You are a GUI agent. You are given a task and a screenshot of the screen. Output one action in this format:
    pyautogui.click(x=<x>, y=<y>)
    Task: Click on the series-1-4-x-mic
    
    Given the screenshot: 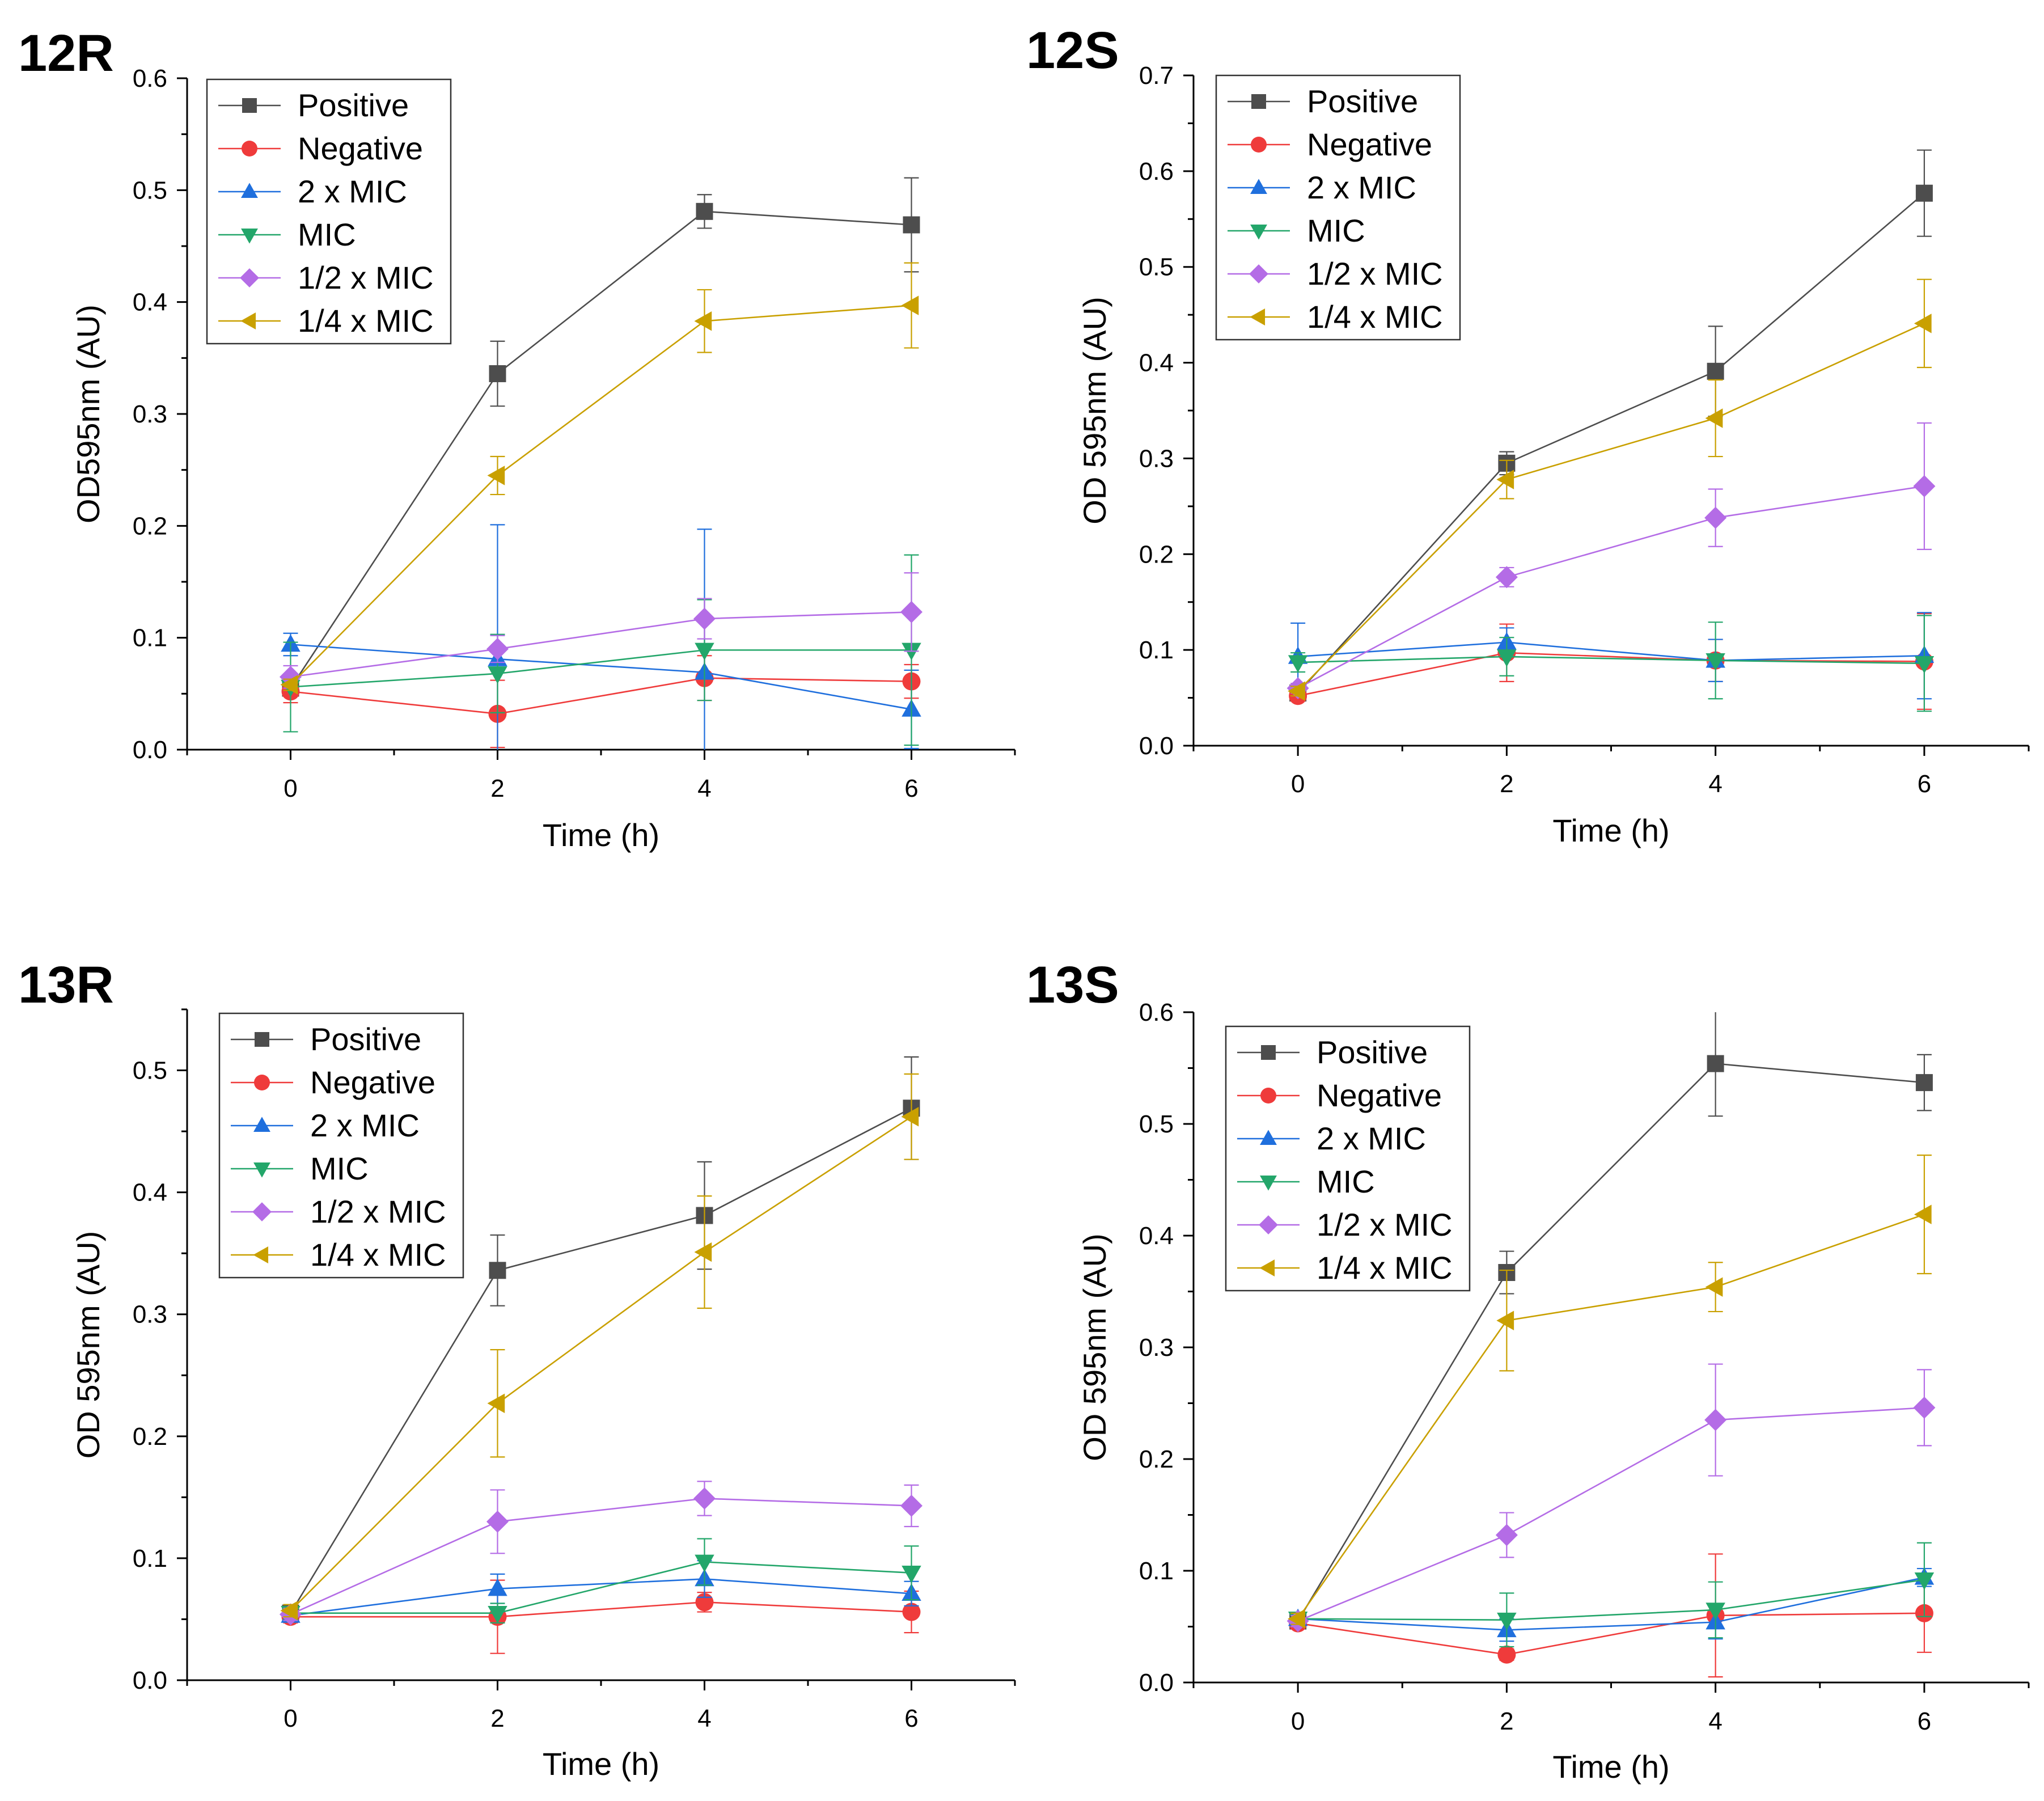 What is the action you would take?
    pyautogui.click(x=1610, y=1392)
    